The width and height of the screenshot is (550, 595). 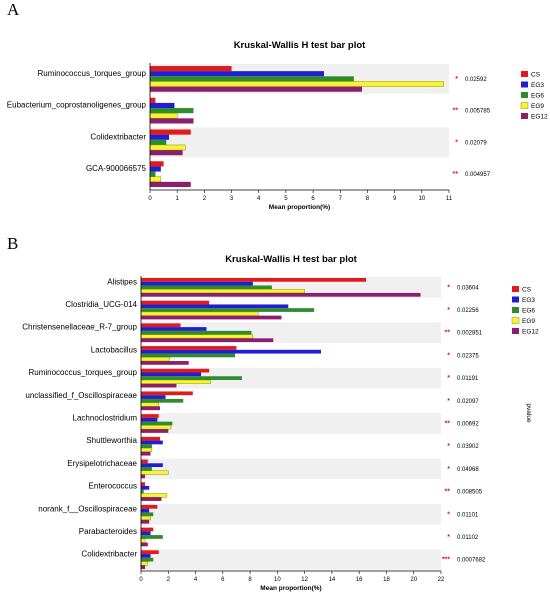 What do you see at coordinates (528, 413) in the screenshot?
I see `chart1-y-axis-label: pvalue` at bounding box center [528, 413].